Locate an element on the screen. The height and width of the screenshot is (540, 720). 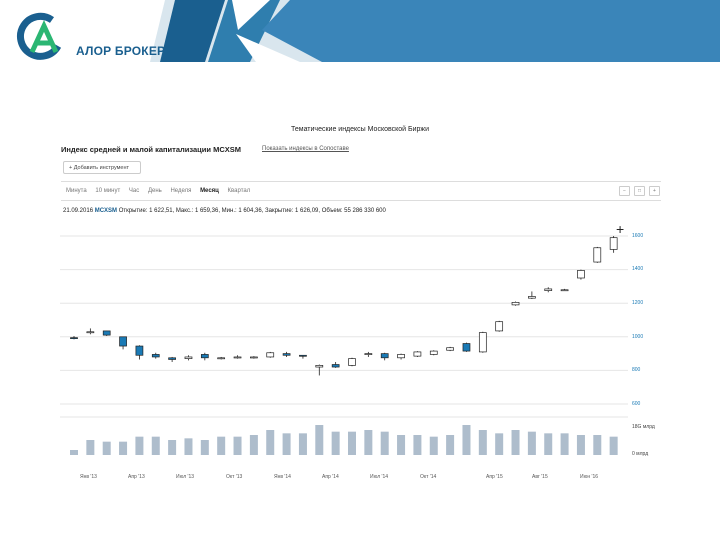
x-tick: Июн '16 is located at coordinates (589, 477).